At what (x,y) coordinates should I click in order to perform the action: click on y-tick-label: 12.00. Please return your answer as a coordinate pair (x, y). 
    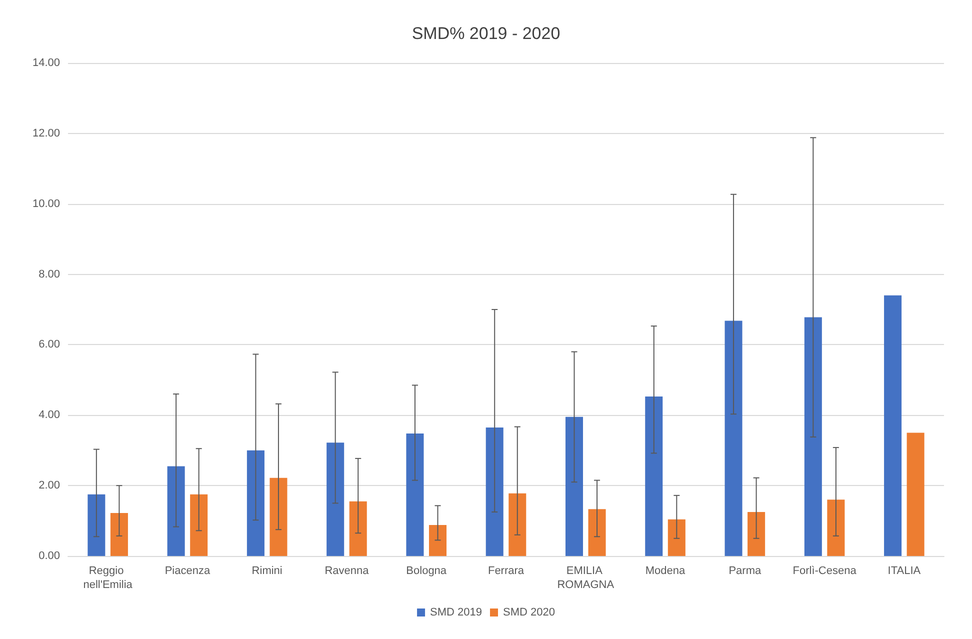
    Looking at the image, I should click on (46, 133).